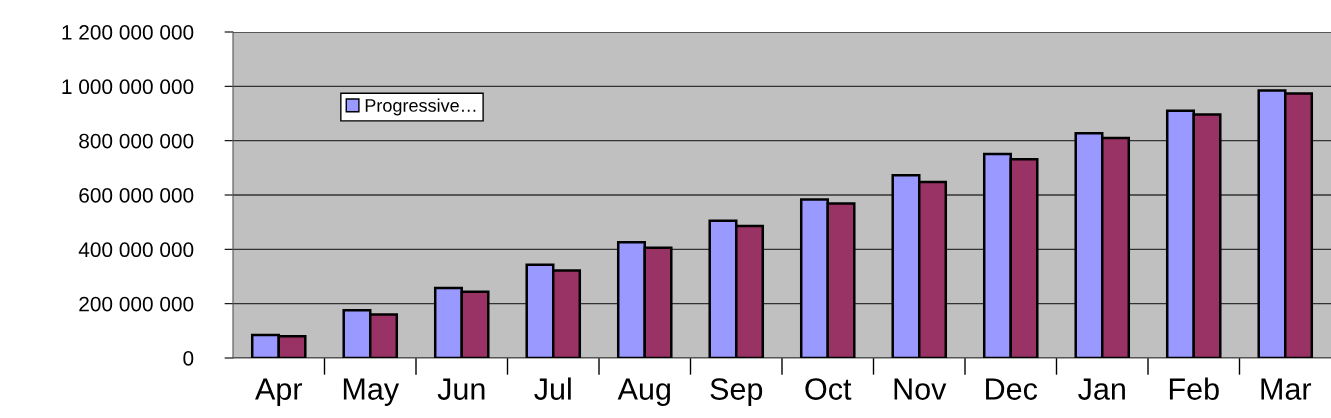  I want to click on y-tick-label: 0, so click(188, 358).